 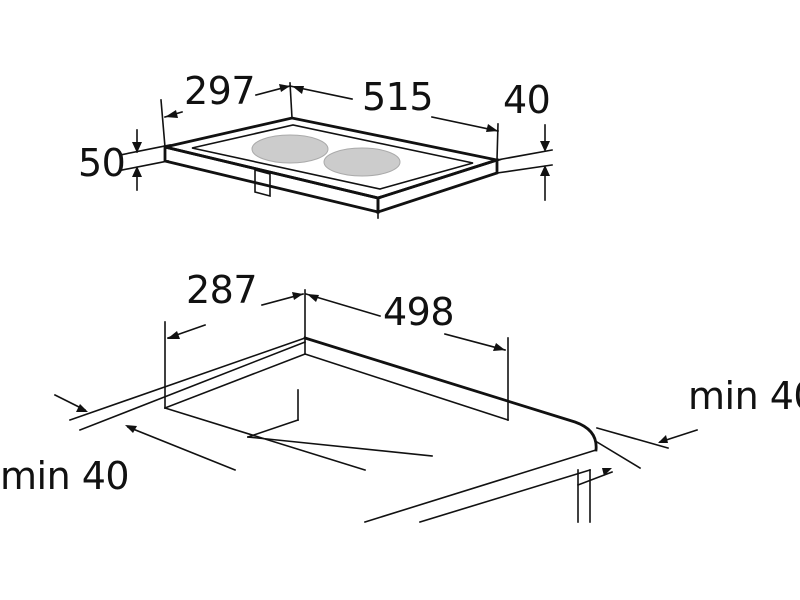 What do you see at coordinates (64, 476) in the screenshot?
I see `min-front-label: min 40` at bounding box center [64, 476].